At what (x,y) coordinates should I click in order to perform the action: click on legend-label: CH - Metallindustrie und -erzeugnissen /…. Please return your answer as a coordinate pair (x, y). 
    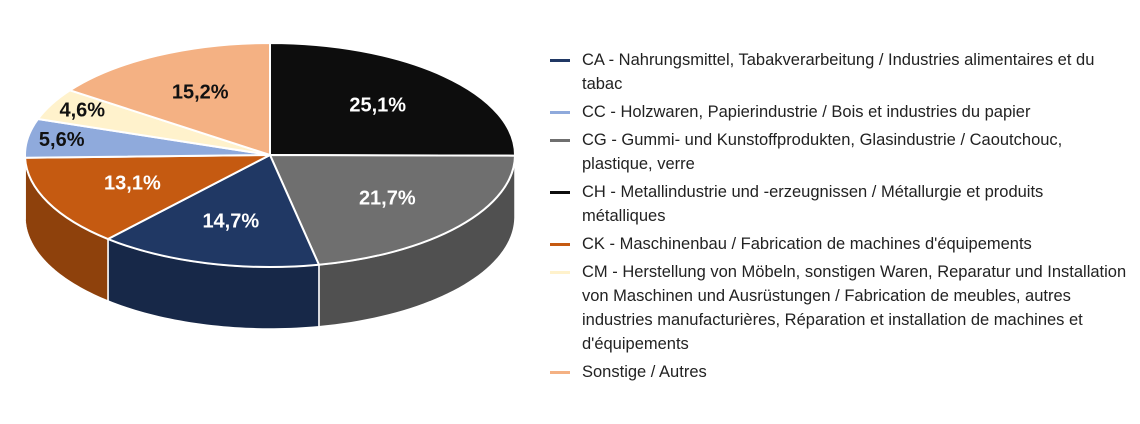
    Looking at the image, I should click on (813, 204).